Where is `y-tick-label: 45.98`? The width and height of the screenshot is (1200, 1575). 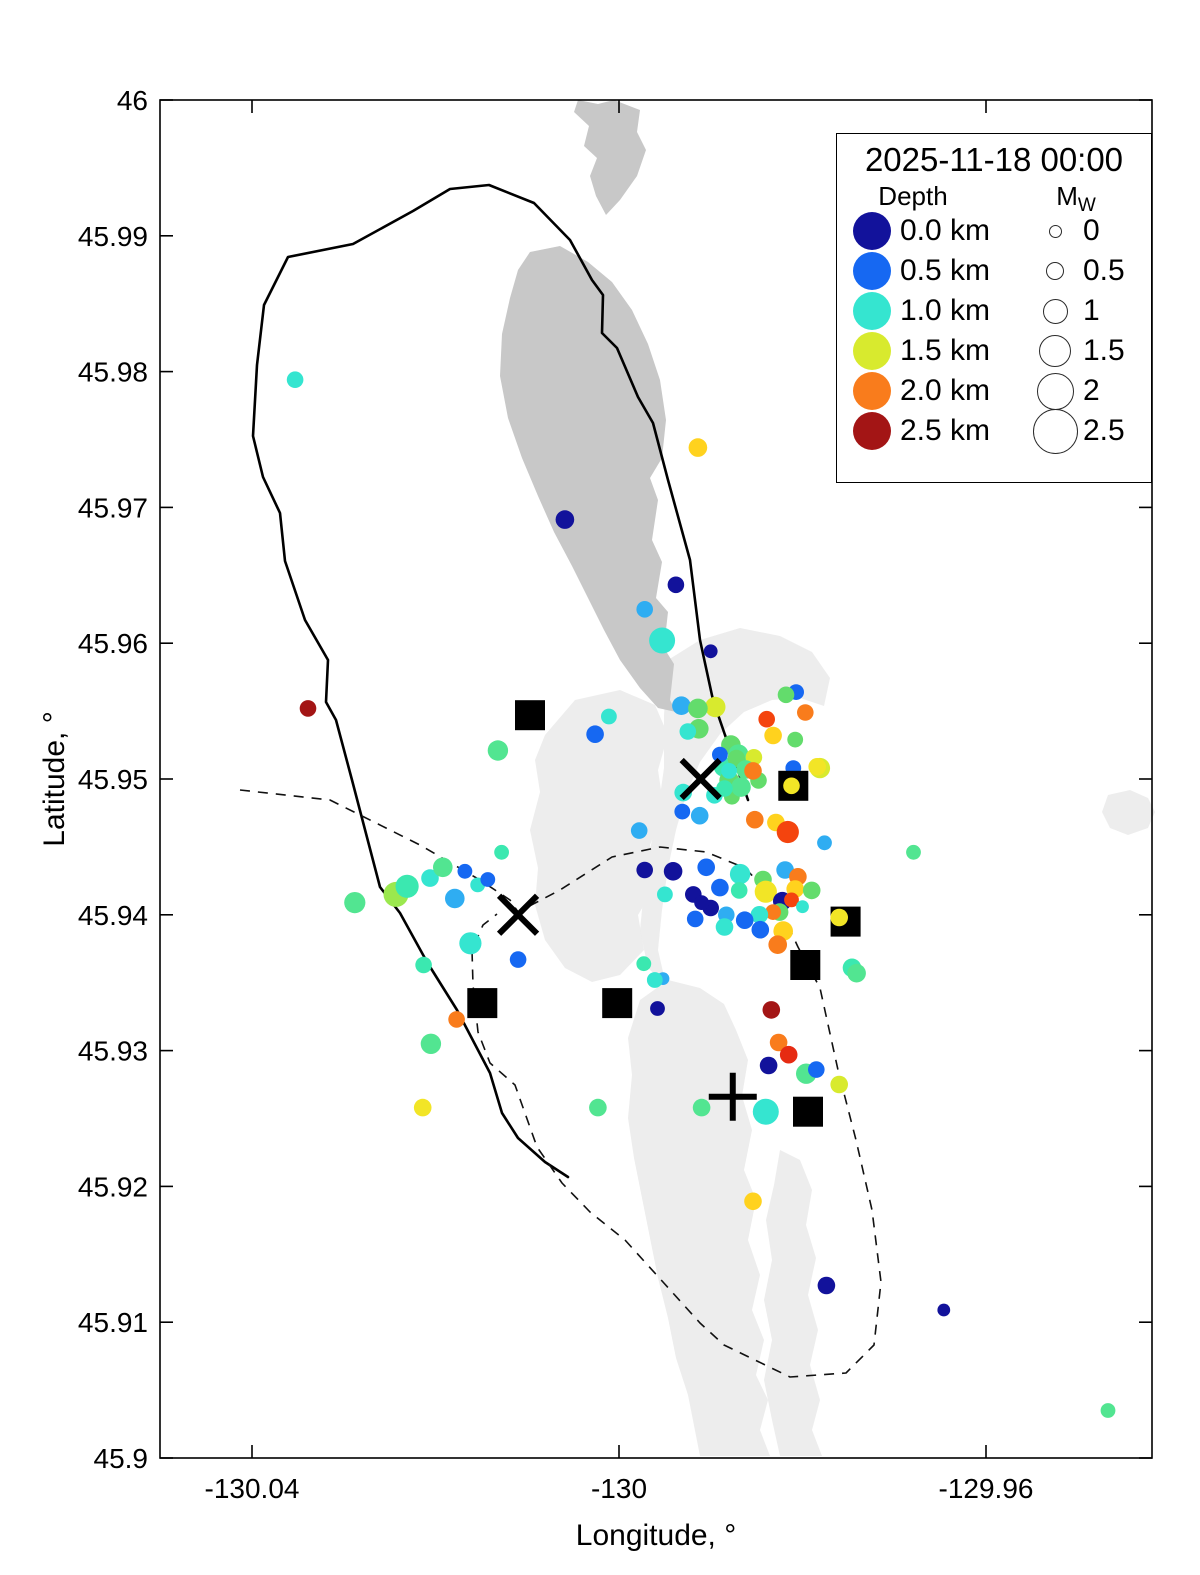 y-tick-label: 45.98 is located at coordinates (113, 372).